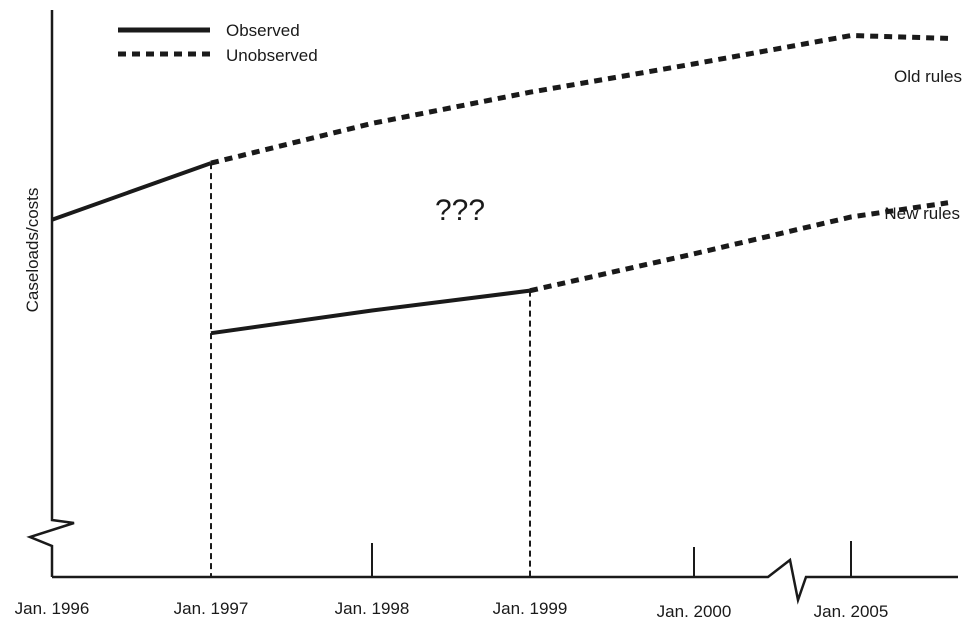 This screenshot has height=620, width=975. Describe the element at coordinates (218, 43) in the screenshot. I see `legend: Observed Unobserved` at that location.